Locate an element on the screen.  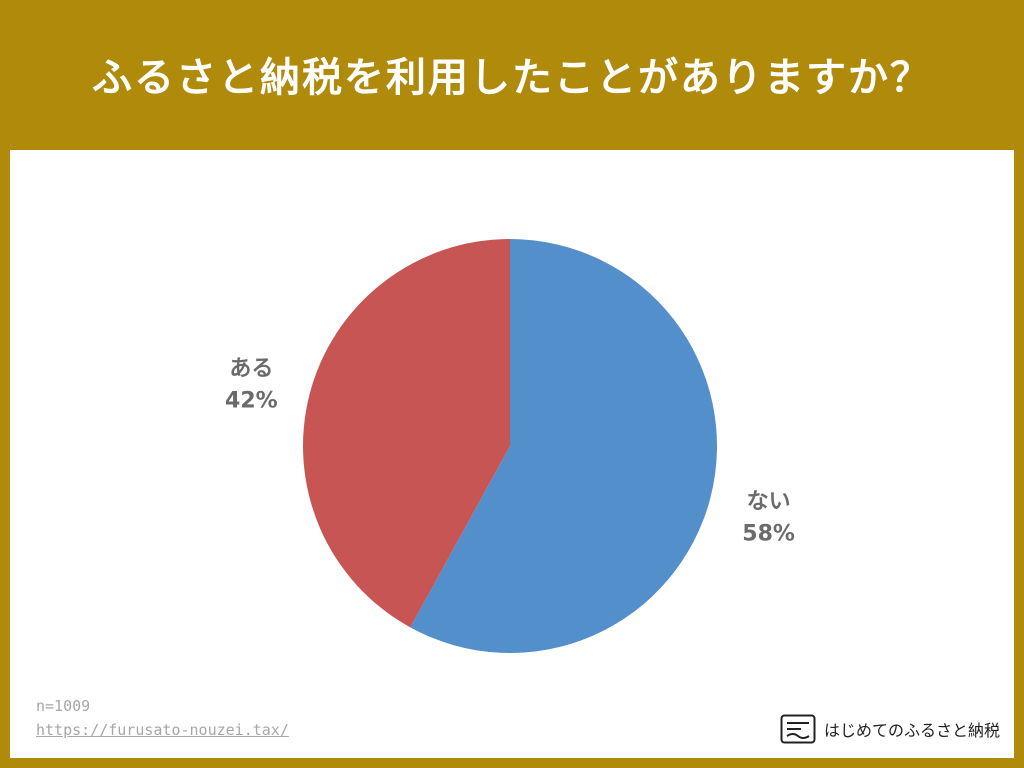
slice-value-1: 42% is located at coordinates (251, 401).